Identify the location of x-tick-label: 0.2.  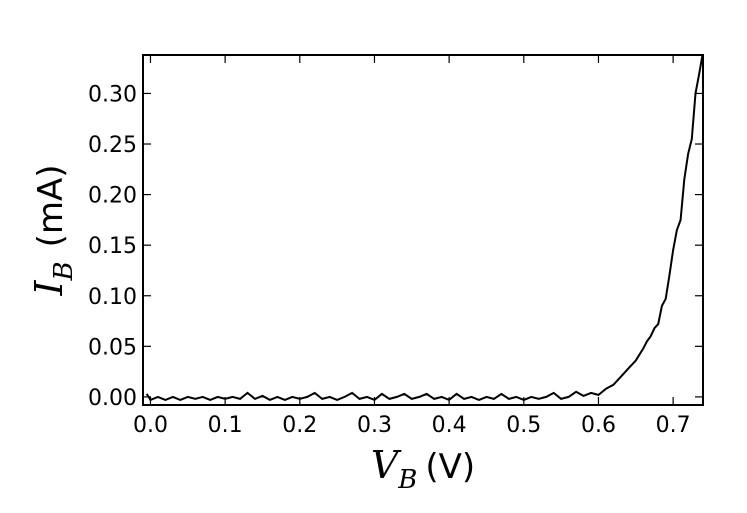
(299, 425).